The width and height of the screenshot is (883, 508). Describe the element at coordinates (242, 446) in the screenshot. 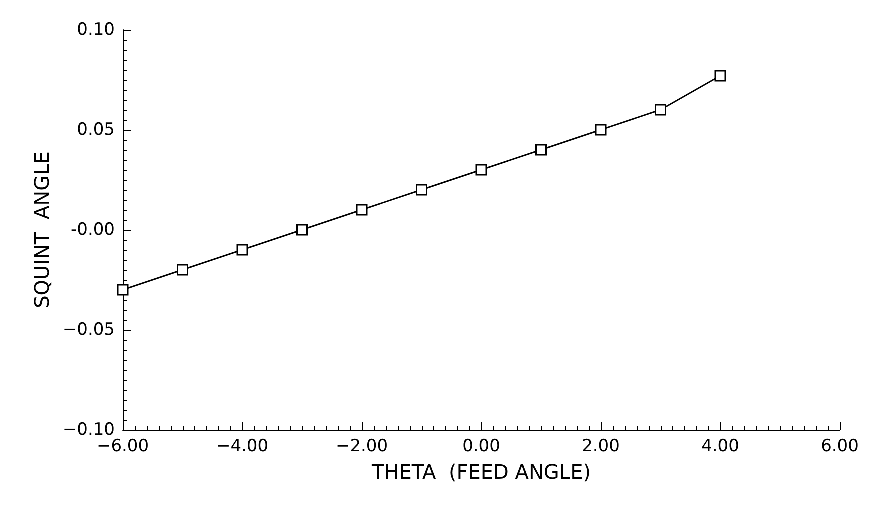

I see `x-tick-label: −4.00` at that location.